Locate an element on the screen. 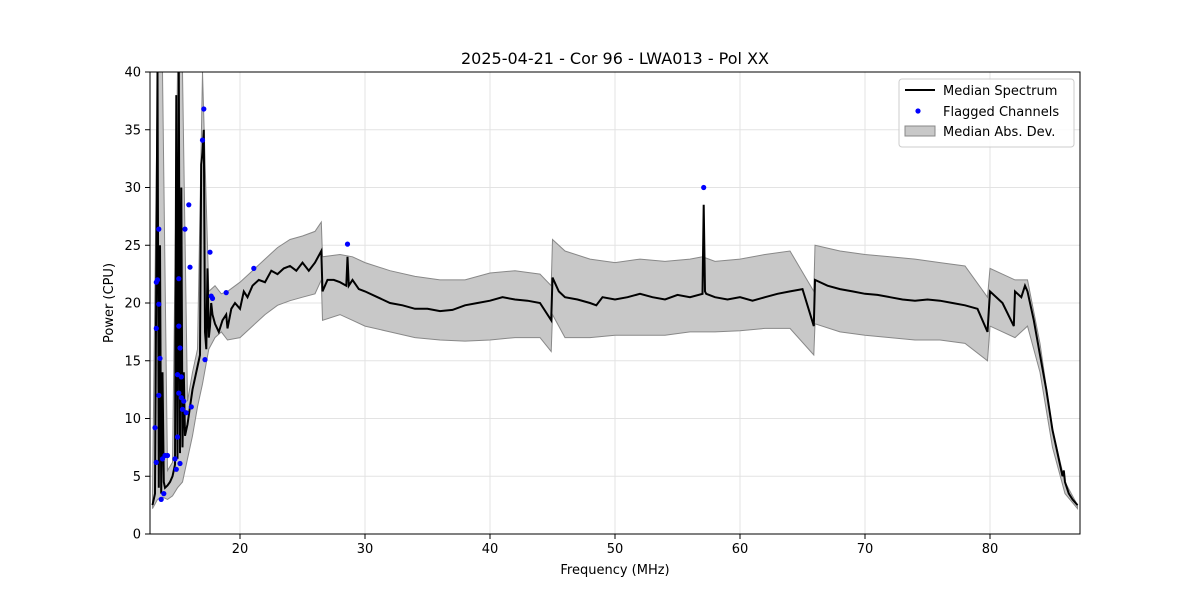 This screenshot has width=1200, height=600. legend-box is located at coordinates (986, 113).